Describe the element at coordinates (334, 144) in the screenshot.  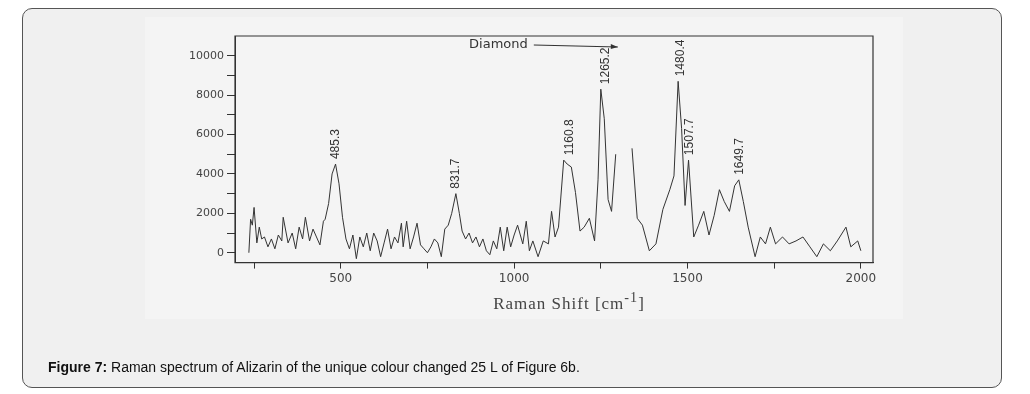
I see `annotation: 485.3` at that location.